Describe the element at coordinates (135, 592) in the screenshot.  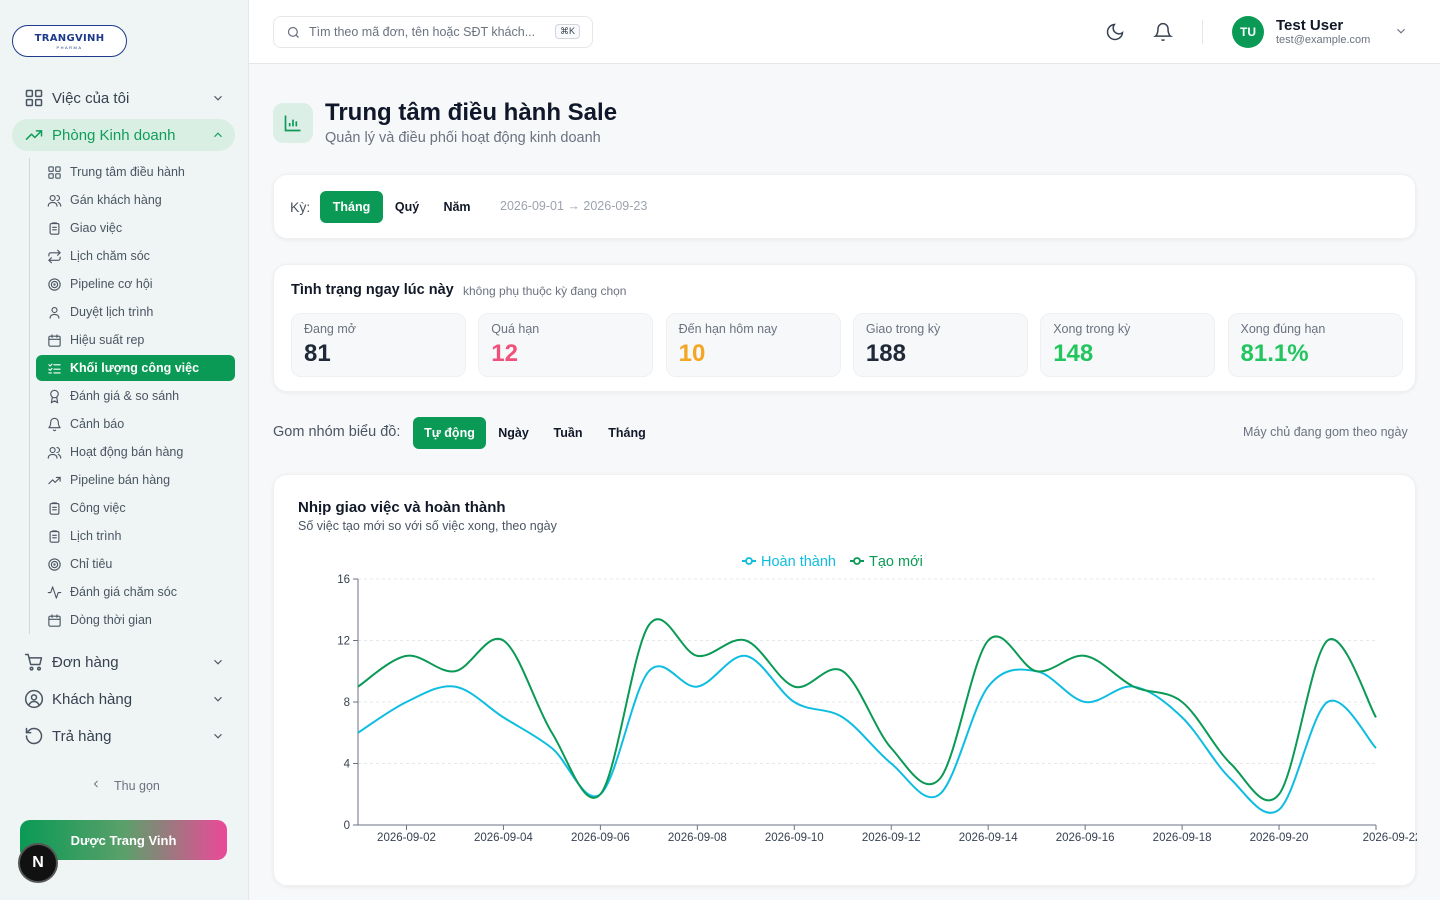
I see `submenu-item-danh-gia-cham-soc: Đánh giá chăm sóc` at that location.